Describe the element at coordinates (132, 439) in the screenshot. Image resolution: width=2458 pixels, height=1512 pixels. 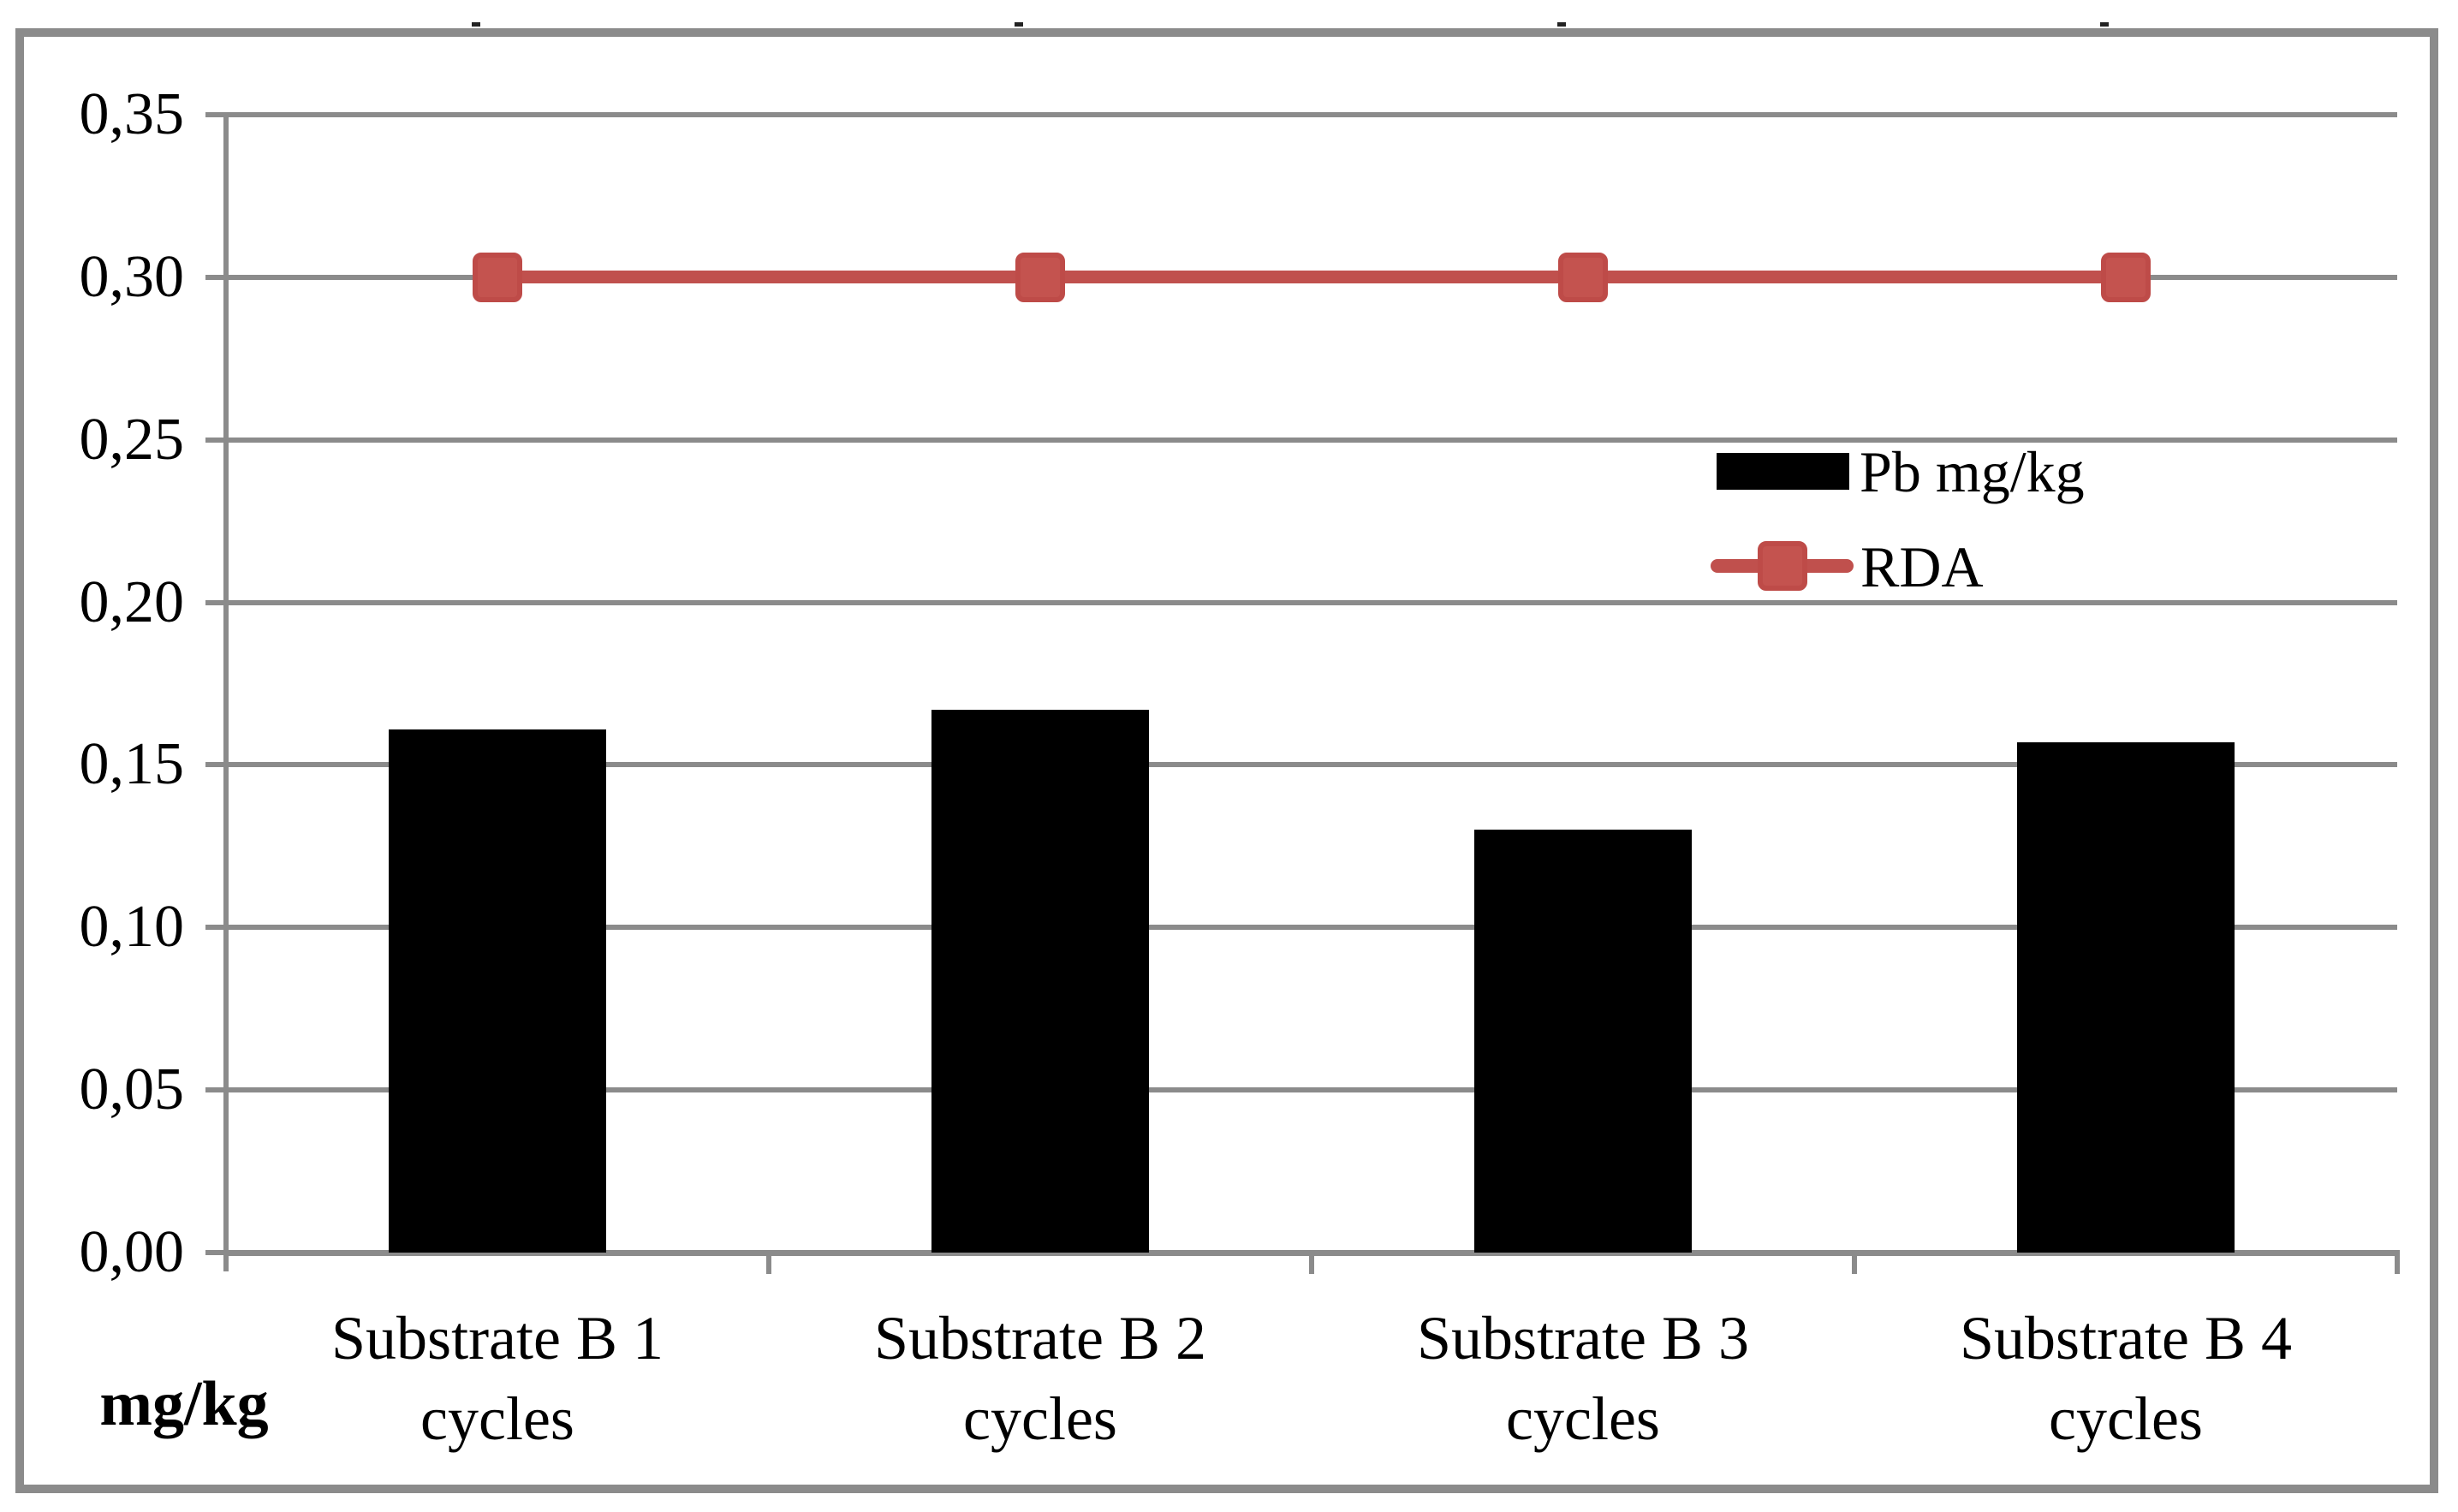
I see `y-axis-tick-label: 0,25` at that location.